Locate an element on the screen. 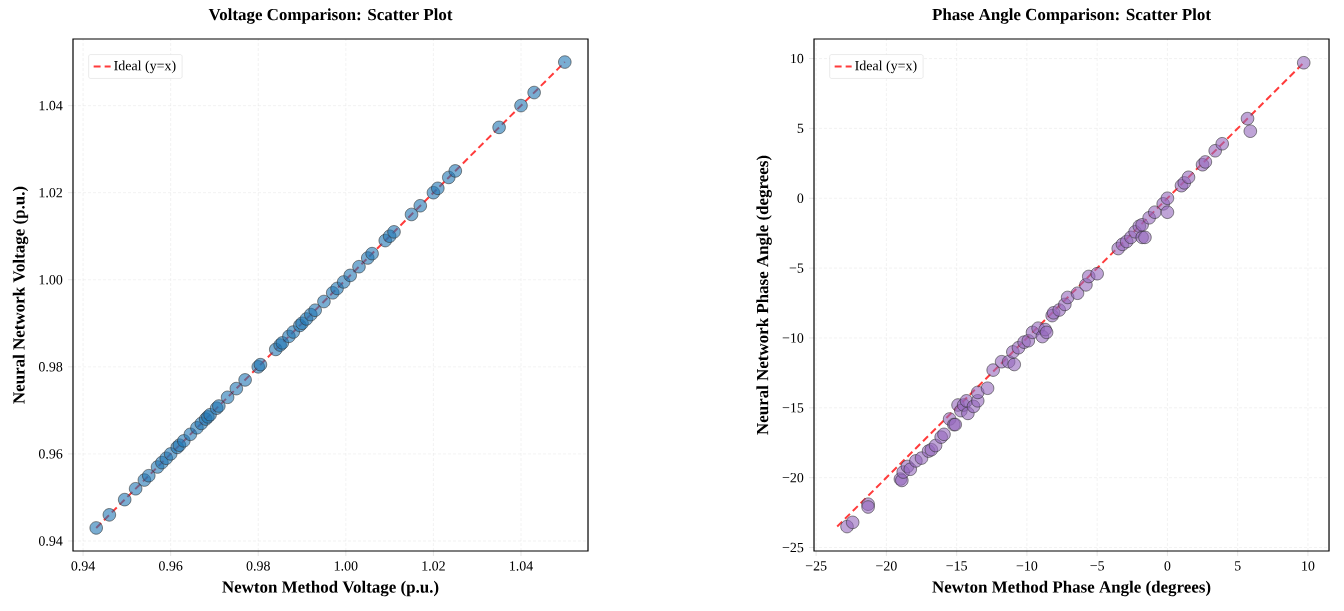  y-tick-label: 1.02 is located at coordinates (51, 192).